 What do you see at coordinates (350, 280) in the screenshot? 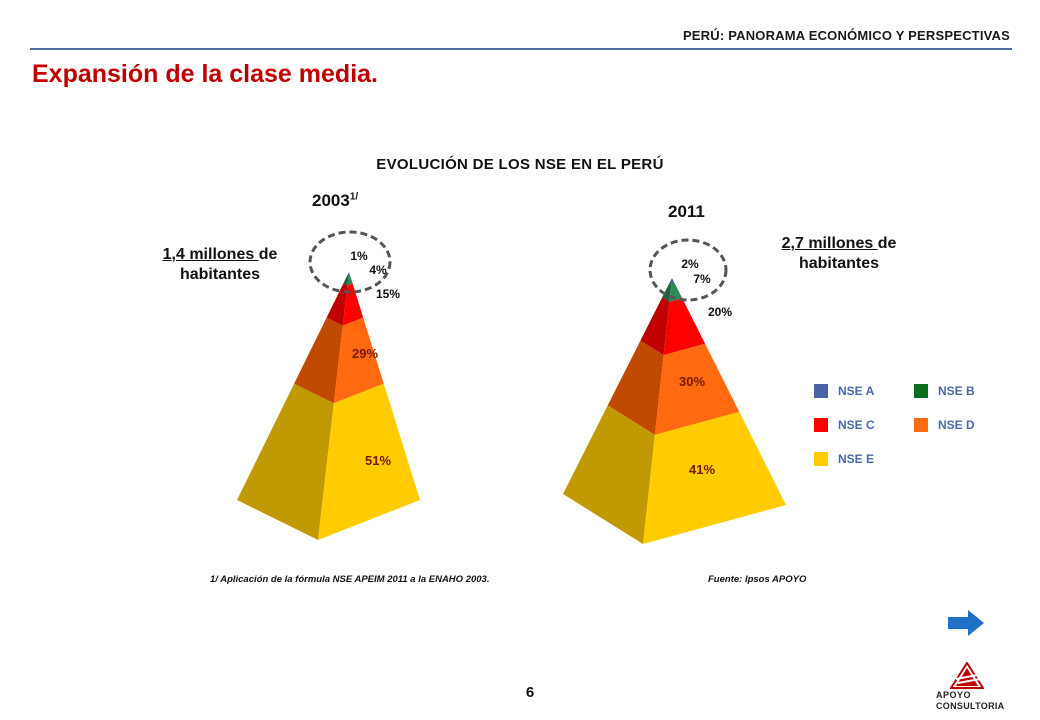
I see `pyramid-2003-nse-b-front-face` at bounding box center [350, 280].